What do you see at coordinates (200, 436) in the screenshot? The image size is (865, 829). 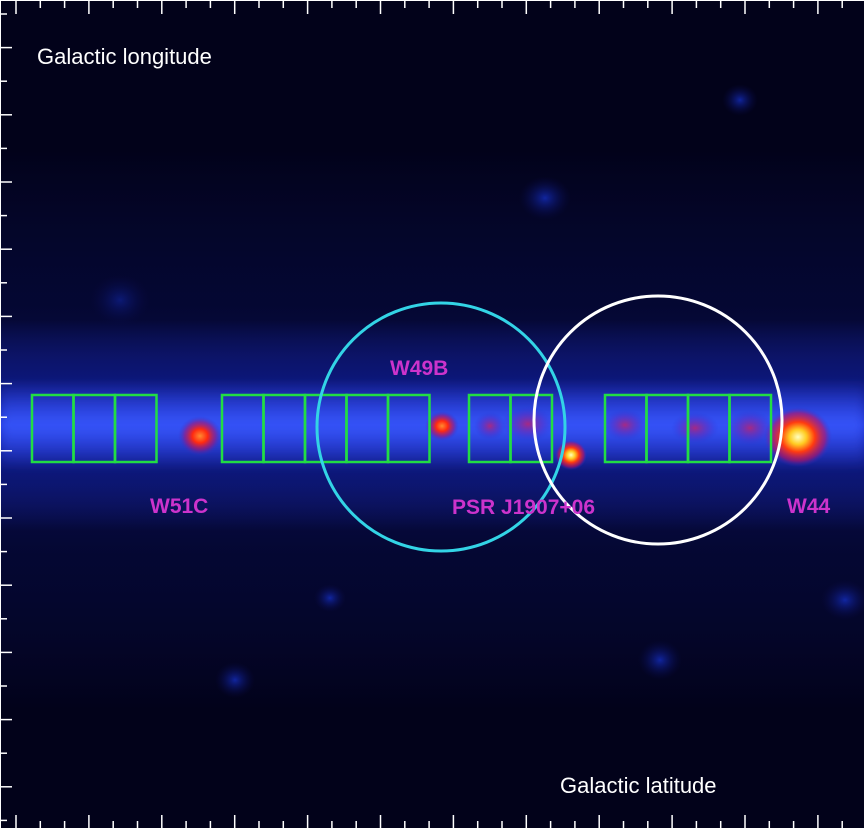 I see `w51c-source` at bounding box center [200, 436].